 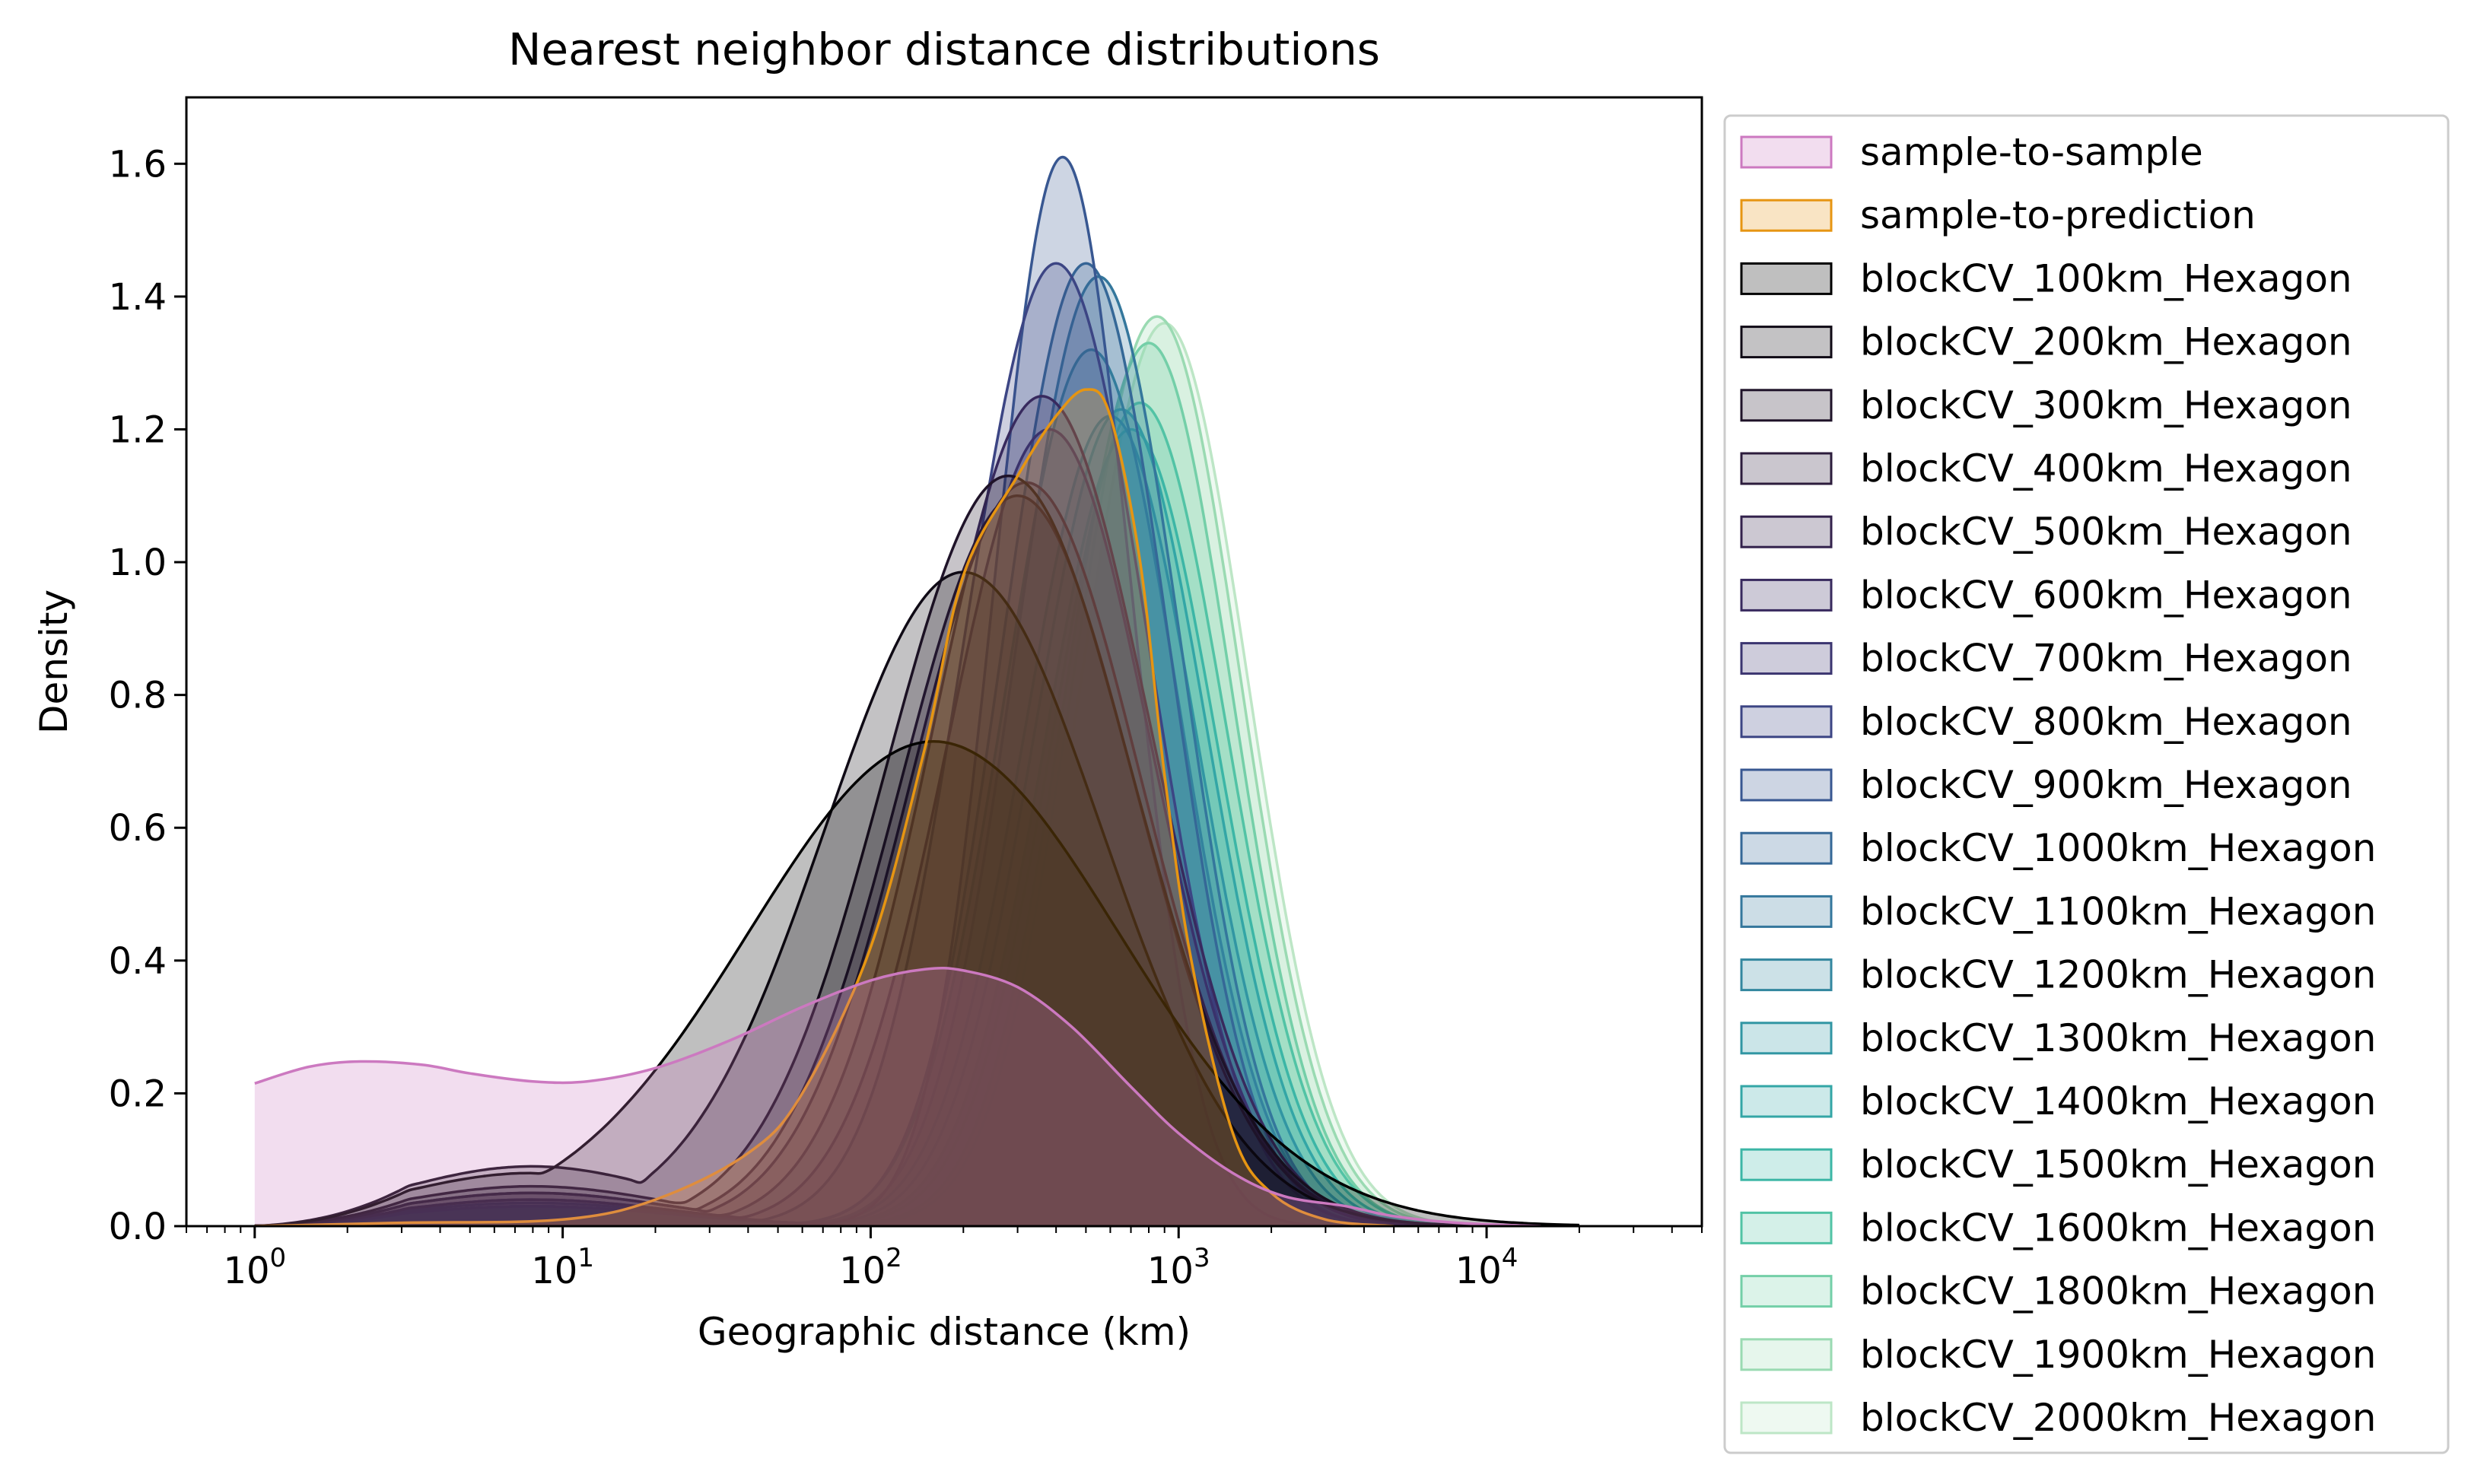 I want to click on legend-label: blockCV_100km_Hexagon, so click(x=2106, y=278).